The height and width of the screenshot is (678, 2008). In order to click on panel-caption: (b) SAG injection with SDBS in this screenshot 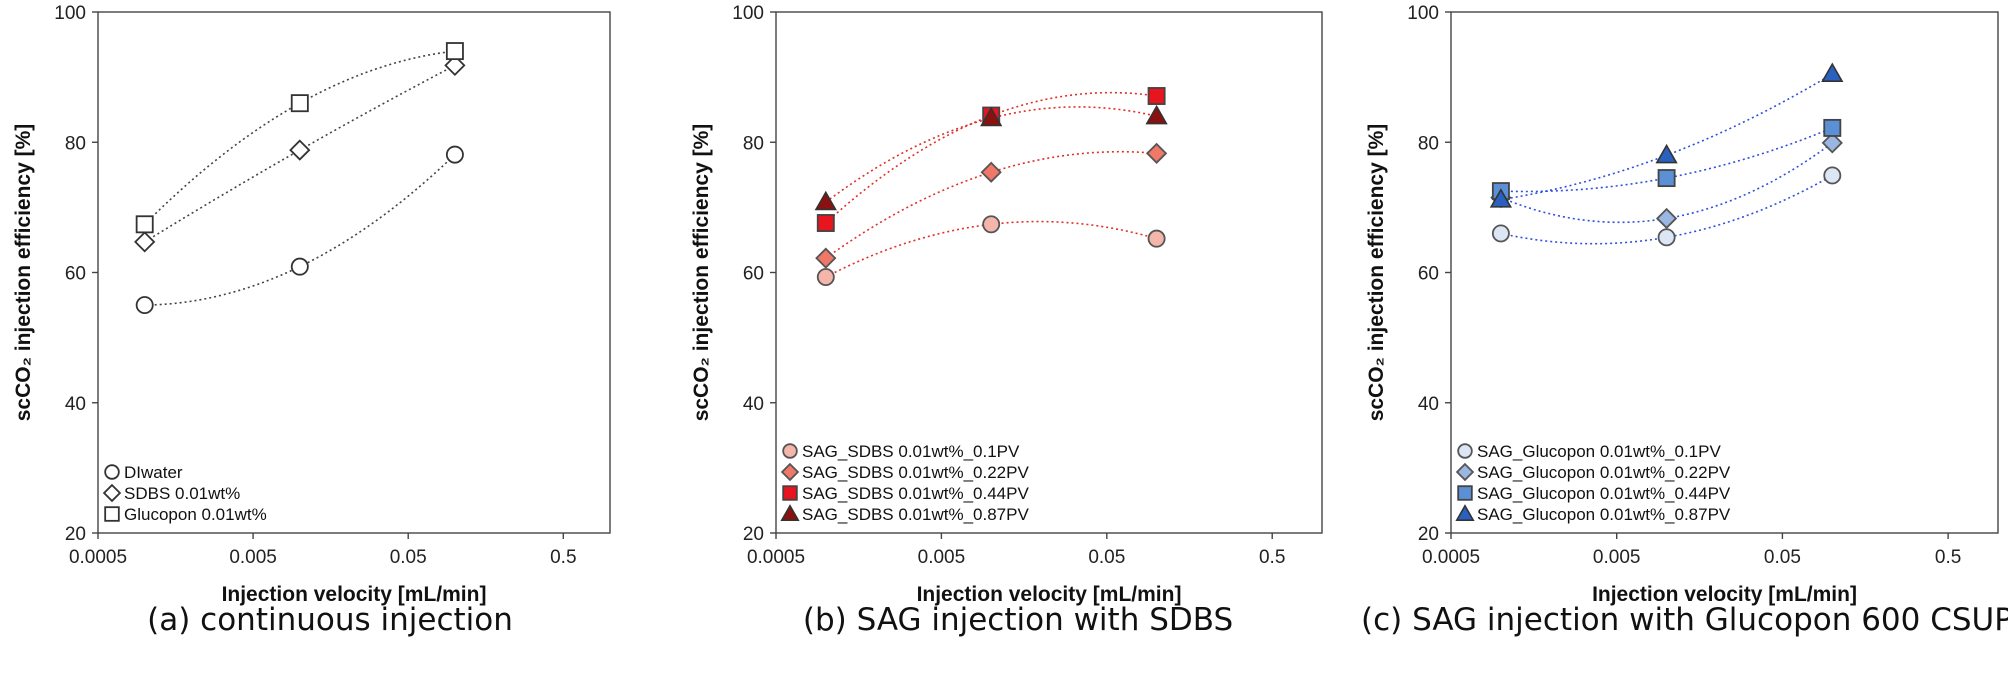, I will do `click(1018, 620)`.